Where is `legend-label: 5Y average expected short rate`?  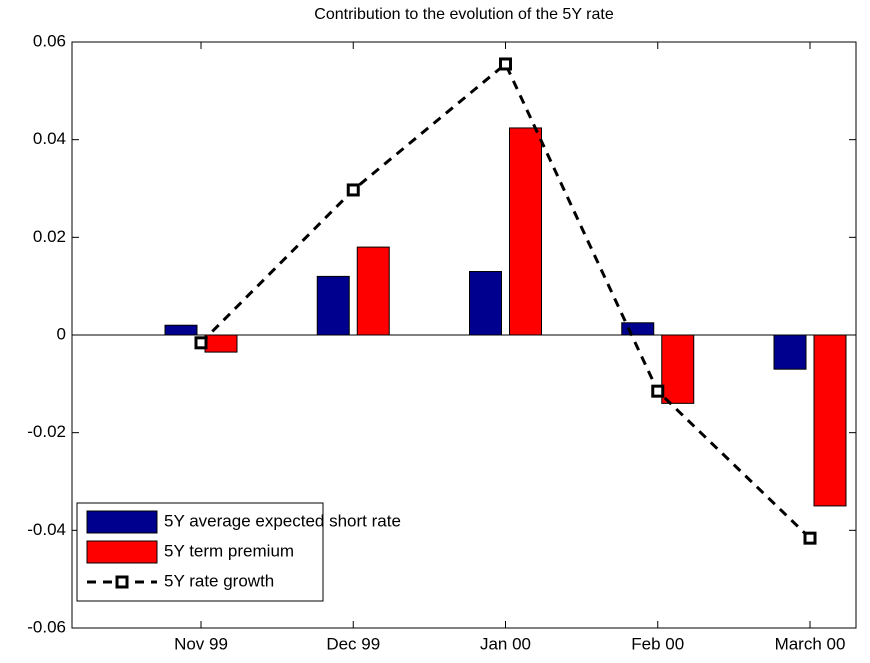
legend-label: 5Y average expected short rate is located at coordinates (282, 520).